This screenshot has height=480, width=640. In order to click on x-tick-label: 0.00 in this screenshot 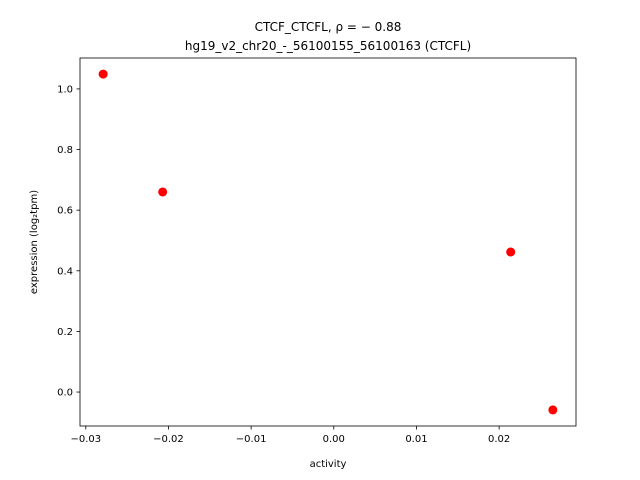, I will do `click(334, 439)`.